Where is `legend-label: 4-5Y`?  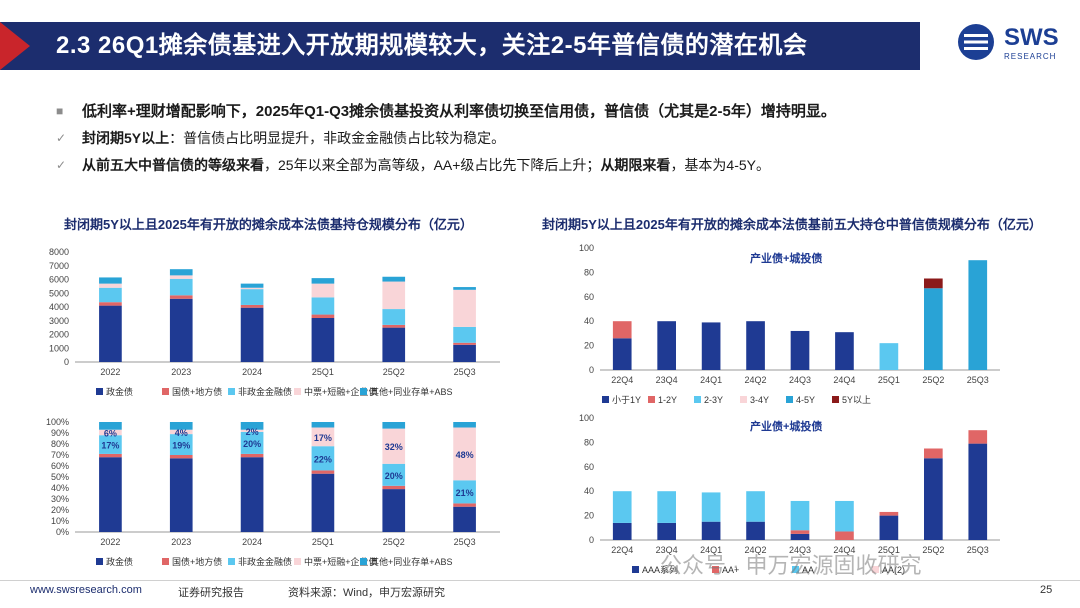
legend-label: 4-5Y is located at coordinates (805, 400).